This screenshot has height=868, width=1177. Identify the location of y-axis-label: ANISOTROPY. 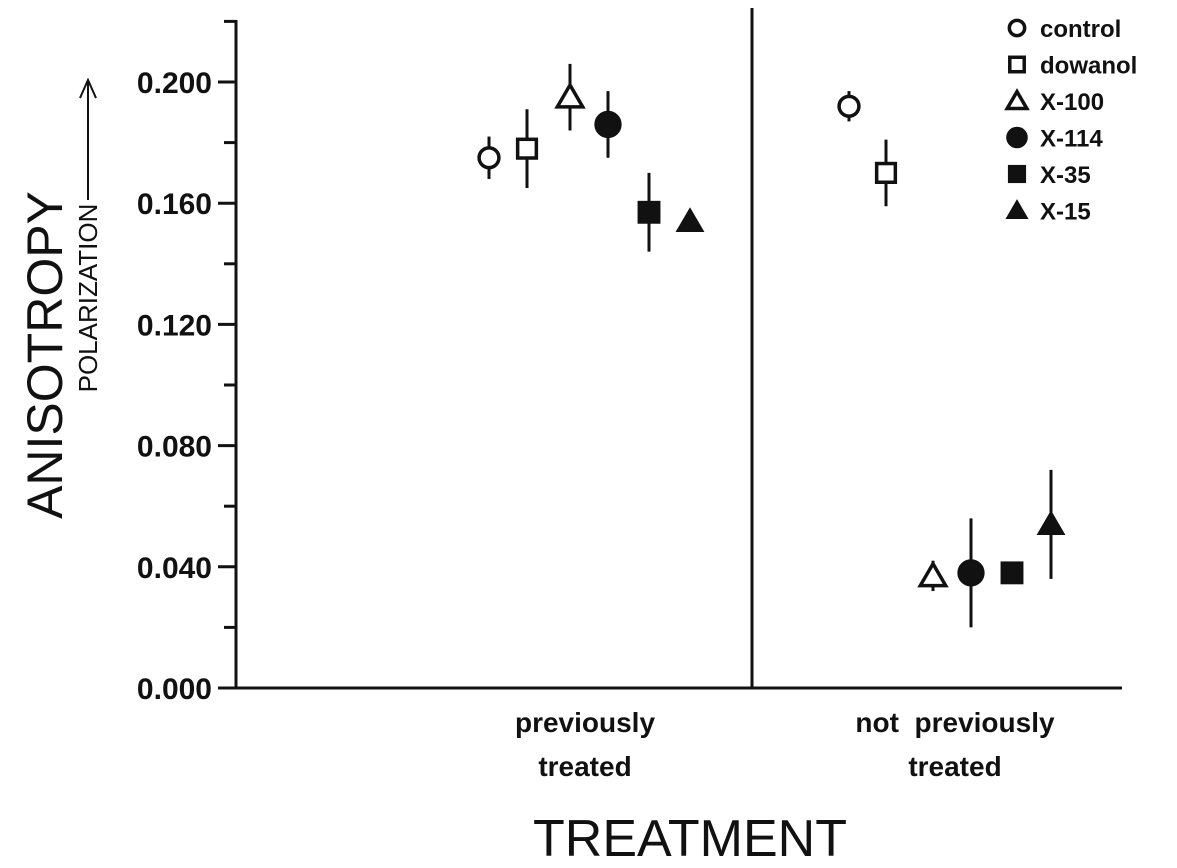
(45, 355).